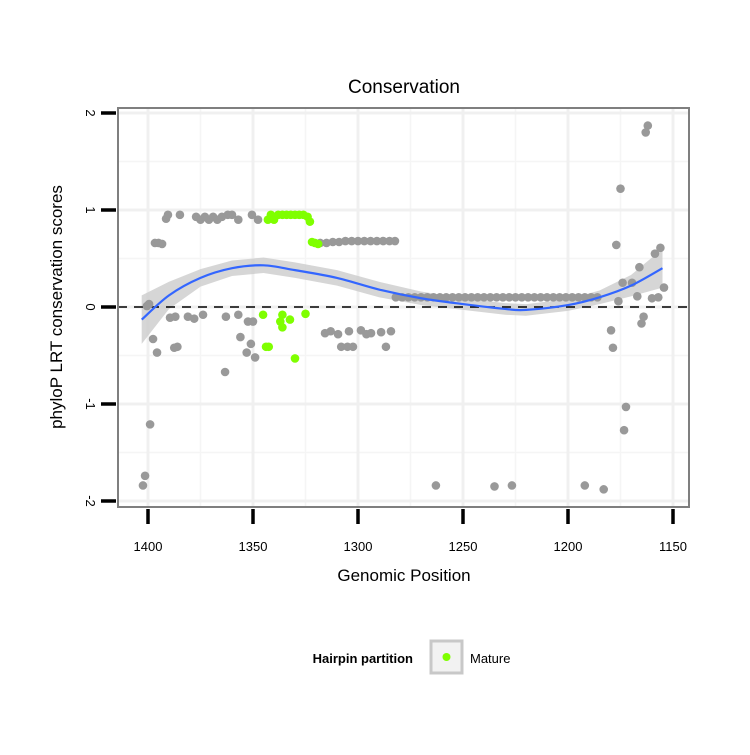  Describe the element at coordinates (463, 546) in the screenshot. I see `x-tick-label: 1250` at that location.